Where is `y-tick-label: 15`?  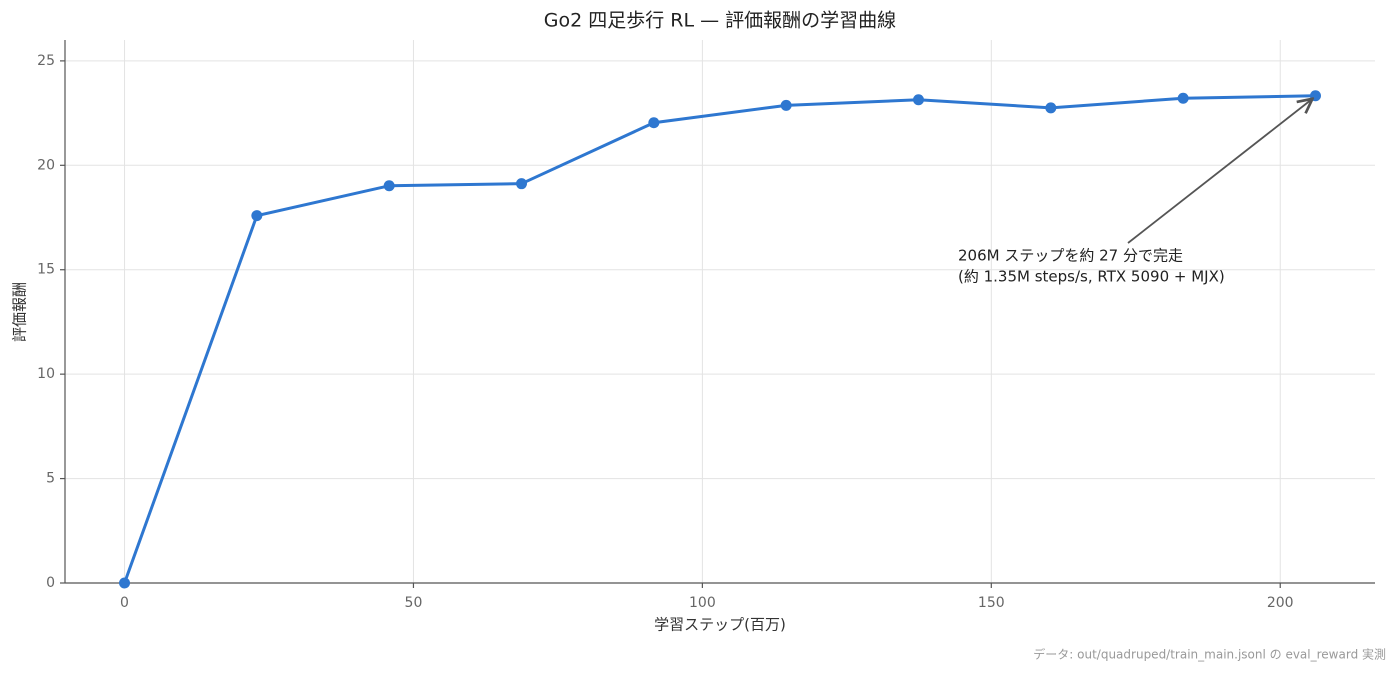 y-tick-label: 15 is located at coordinates (46, 270).